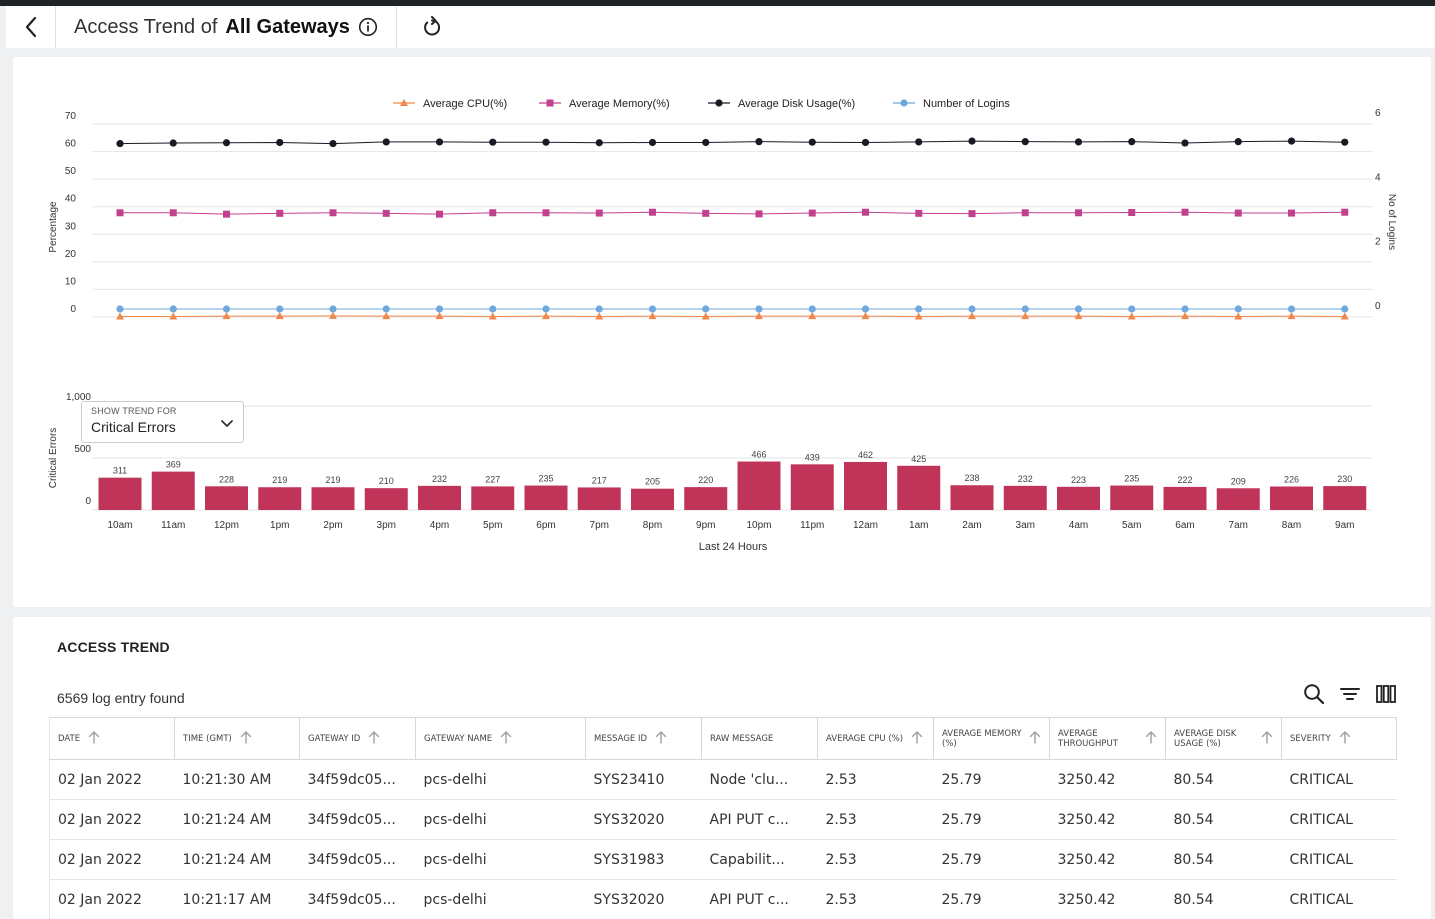  What do you see at coordinates (1238, 481) in the screenshot?
I see `bar-value-label: 209` at bounding box center [1238, 481].